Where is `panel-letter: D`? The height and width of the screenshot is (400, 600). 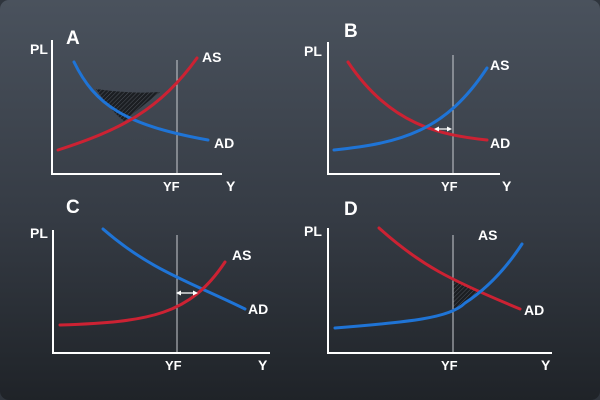
panel-letter: D is located at coordinates (351, 209).